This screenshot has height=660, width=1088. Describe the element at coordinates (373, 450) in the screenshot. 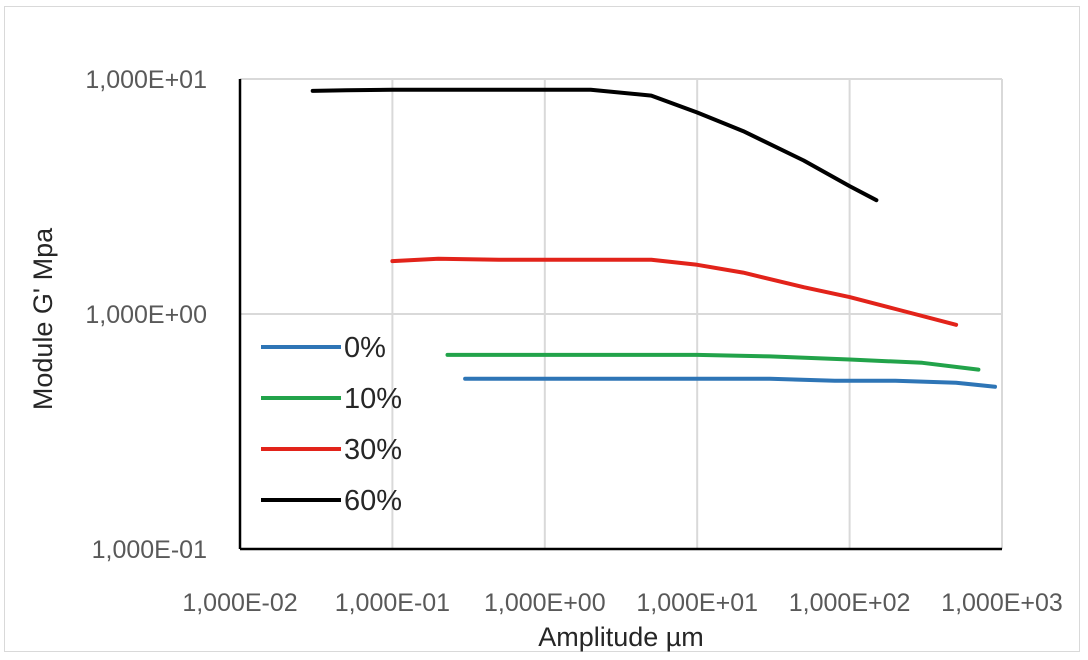

I see `legend-label-2: 30%` at that location.